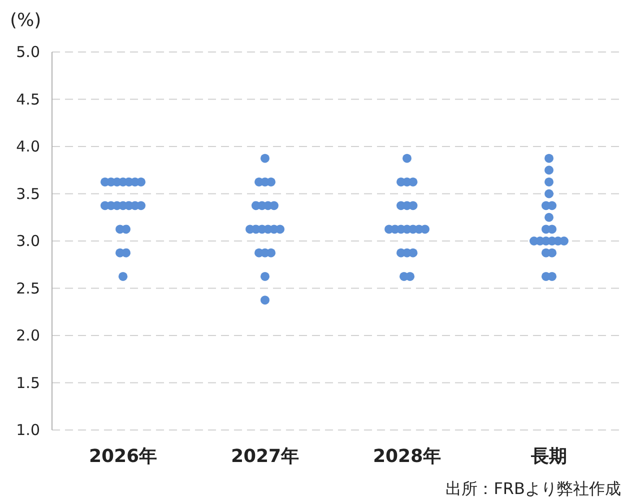  I want to click on y-tick-label: 4.5, so click(28, 99).